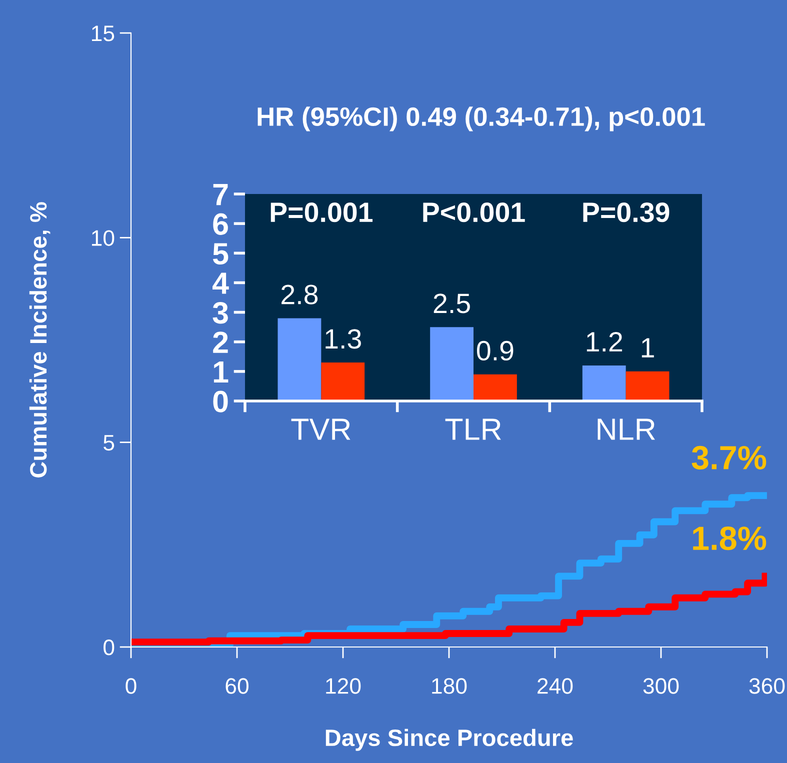  I want to click on annotation: P=0.39, so click(626, 212).